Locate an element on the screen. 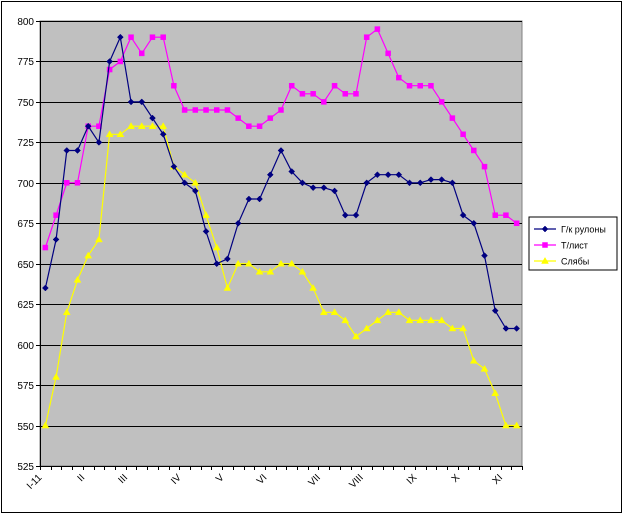 The width and height of the screenshot is (624, 520). y-tick-label: 600 is located at coordinates (25, 346).